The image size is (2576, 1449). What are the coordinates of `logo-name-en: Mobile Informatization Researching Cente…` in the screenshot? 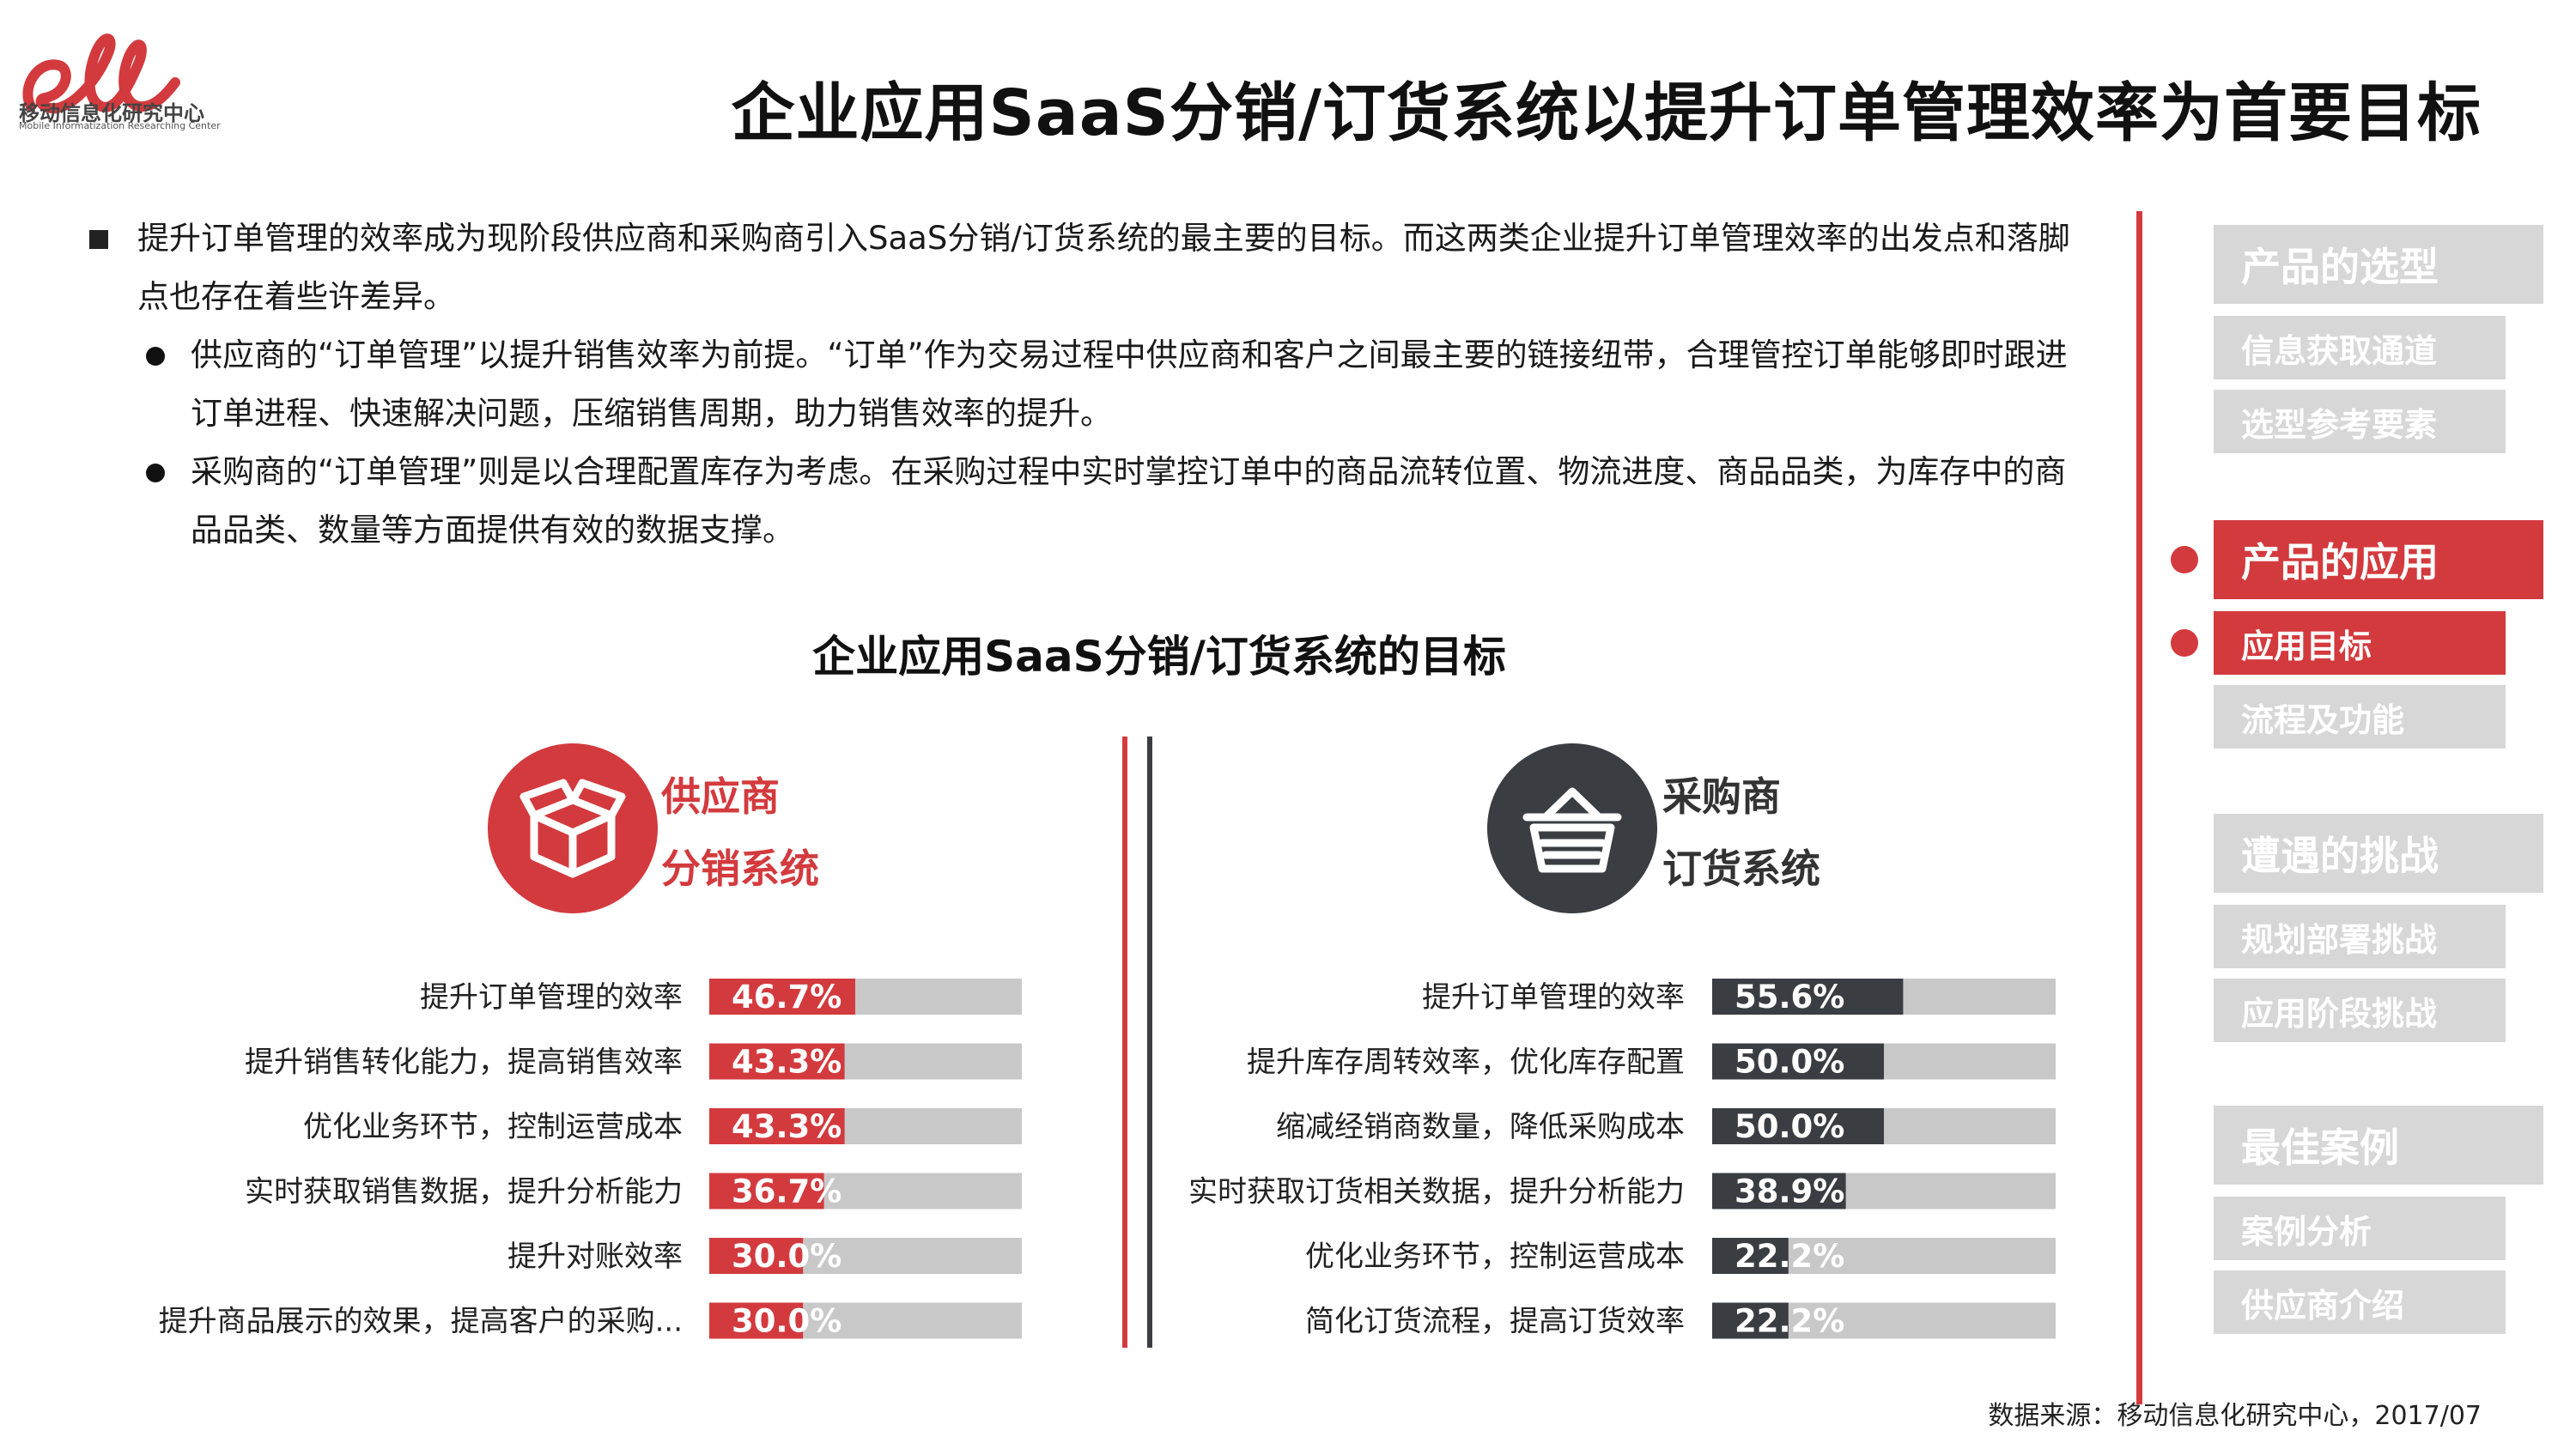 It's located at (120, 125).